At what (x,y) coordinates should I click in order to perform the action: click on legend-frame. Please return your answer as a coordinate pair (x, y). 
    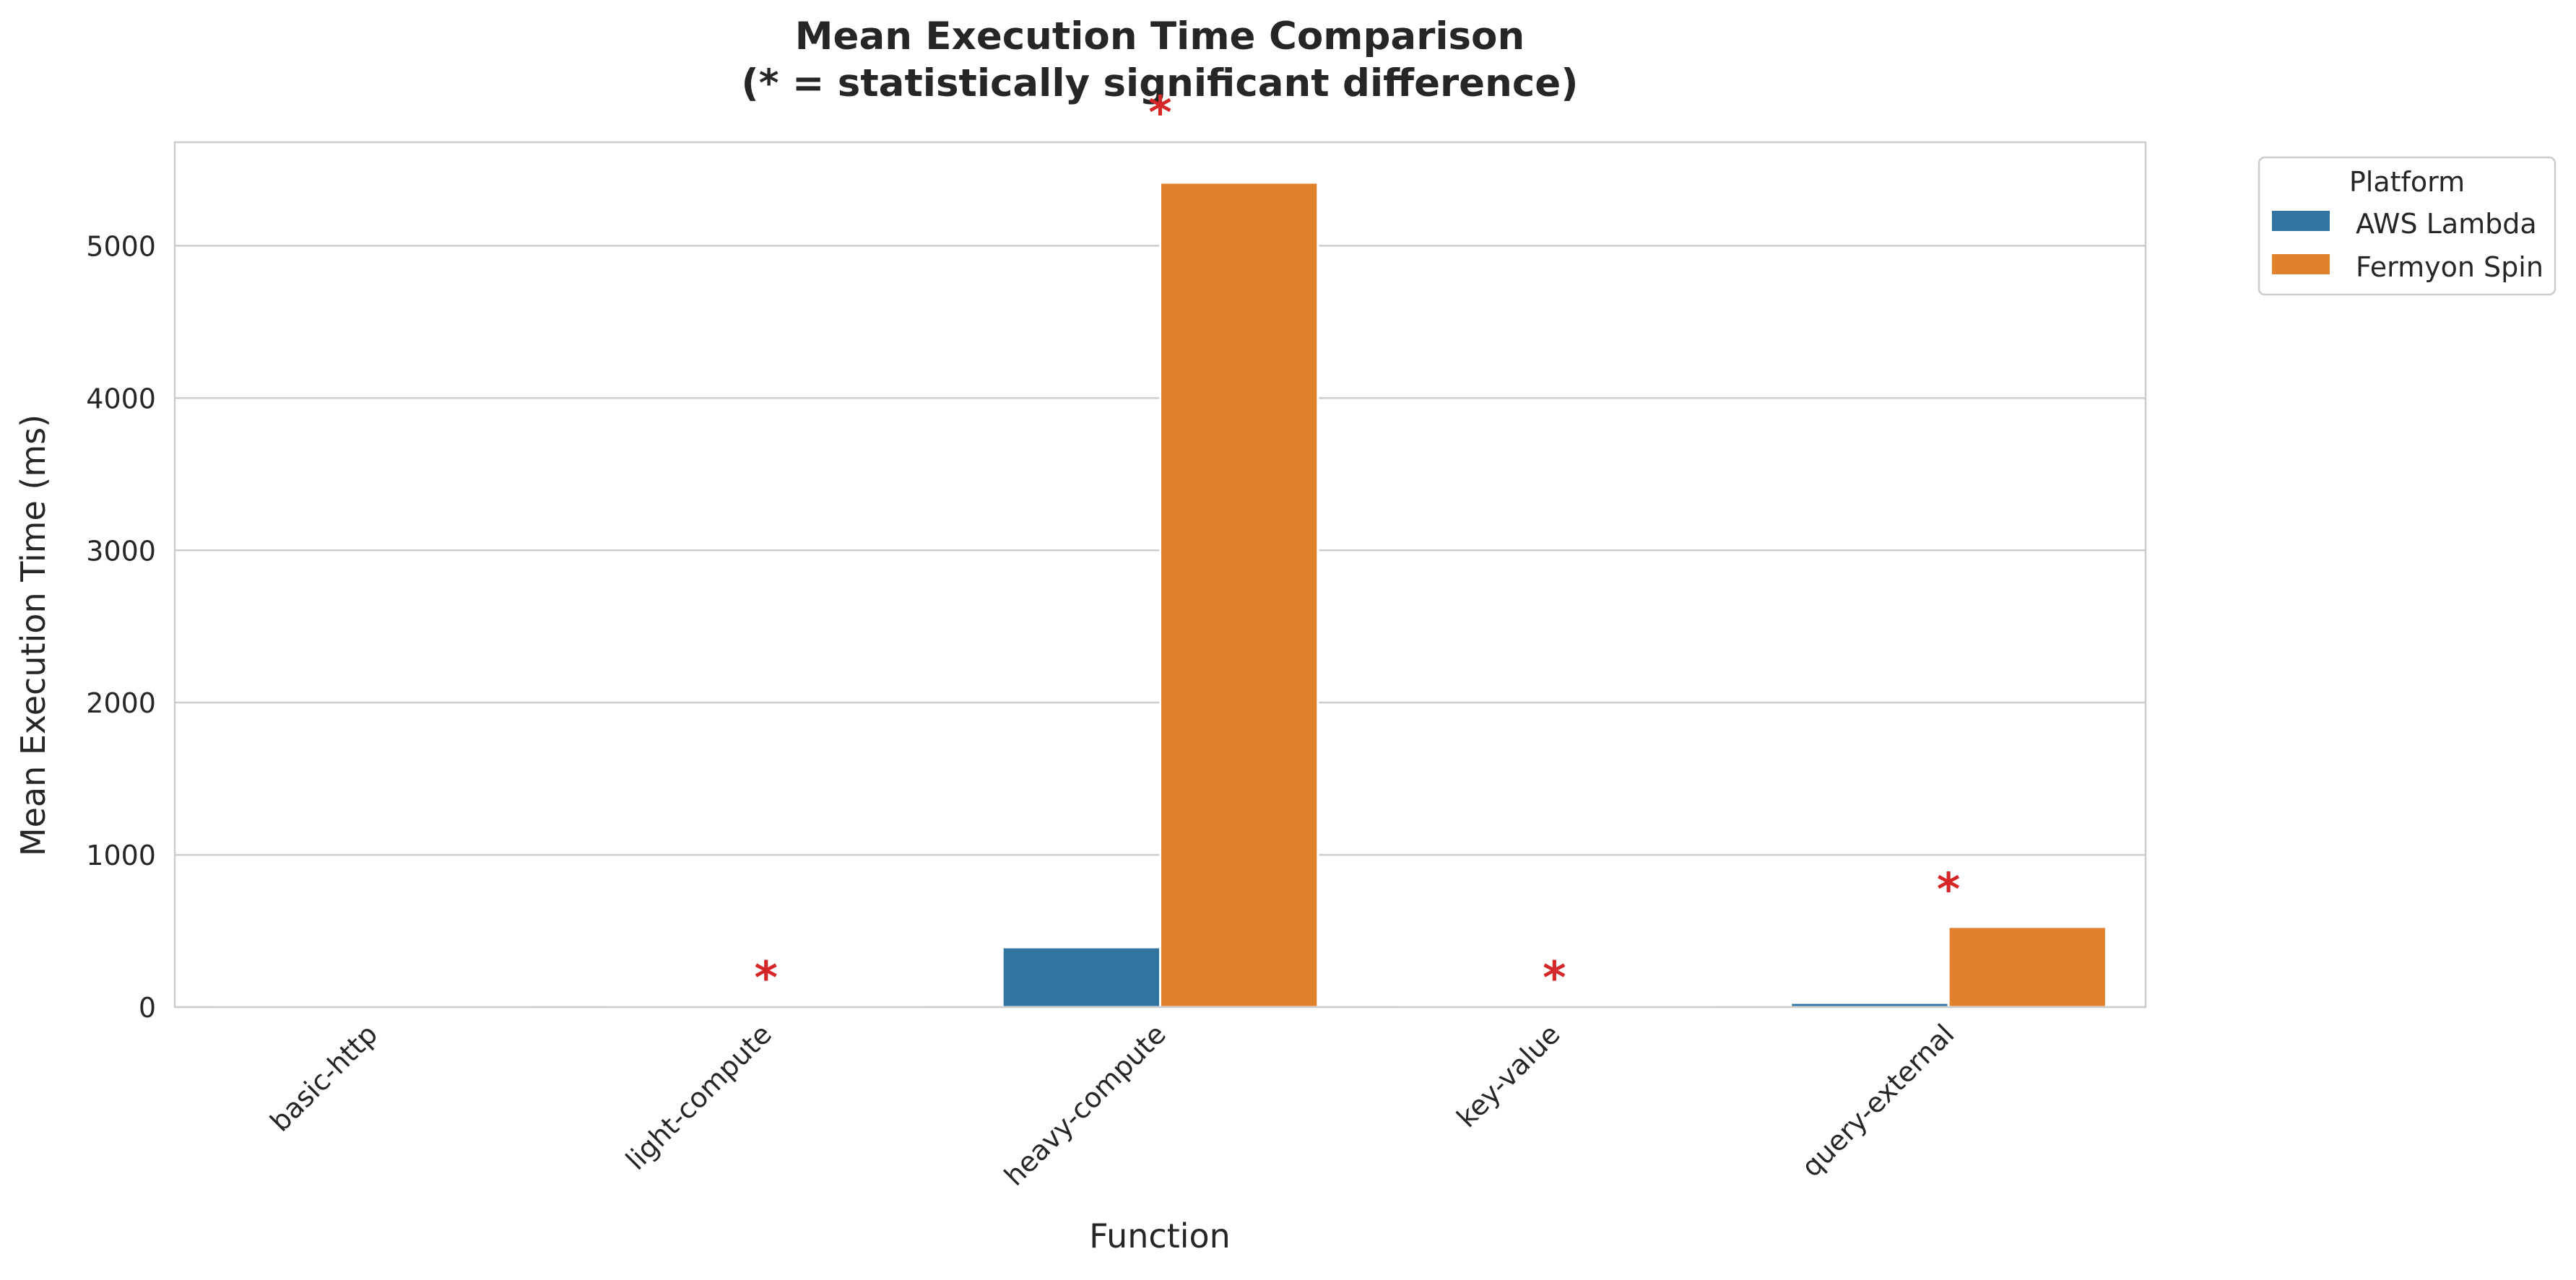
    Looking at the image, I should click on (2407, 226).